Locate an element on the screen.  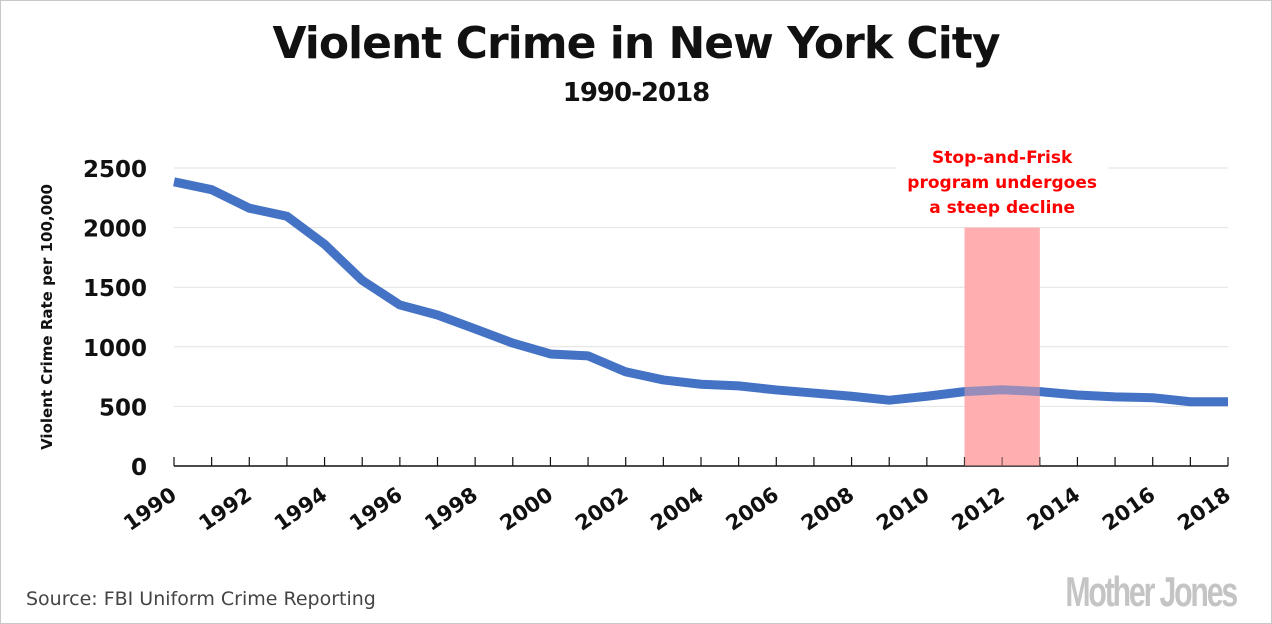
x-tick-label: 1990 is located at coordinates (150, 508).